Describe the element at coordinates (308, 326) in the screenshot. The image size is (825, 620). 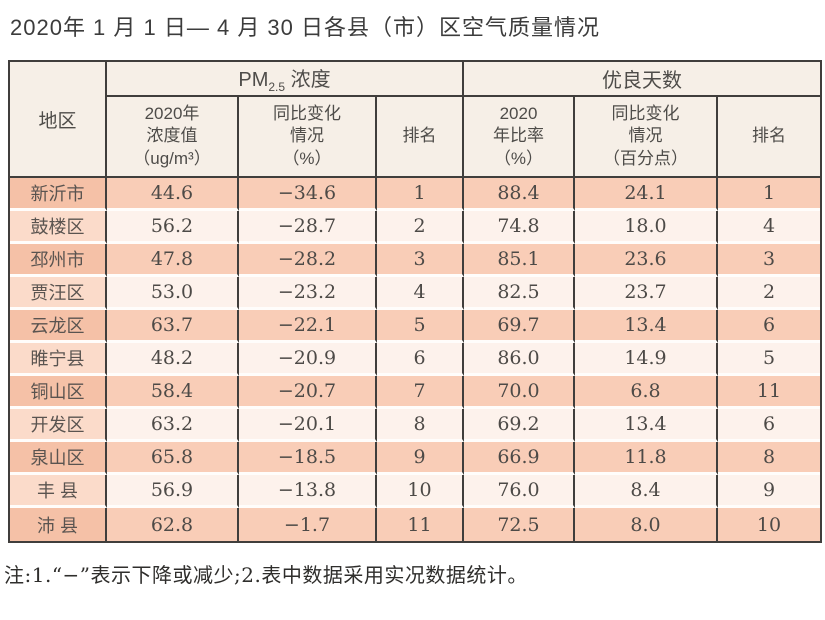
I see `value-cell: −22.1` at that location.